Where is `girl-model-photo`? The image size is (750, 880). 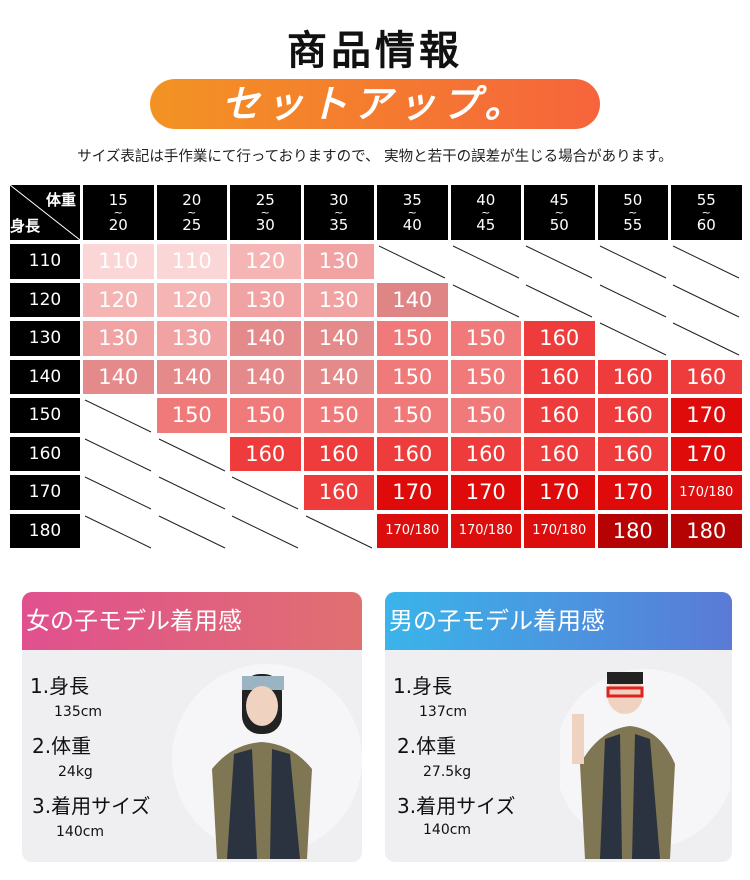 girl-model-photo is located at coordinates (267, 761).